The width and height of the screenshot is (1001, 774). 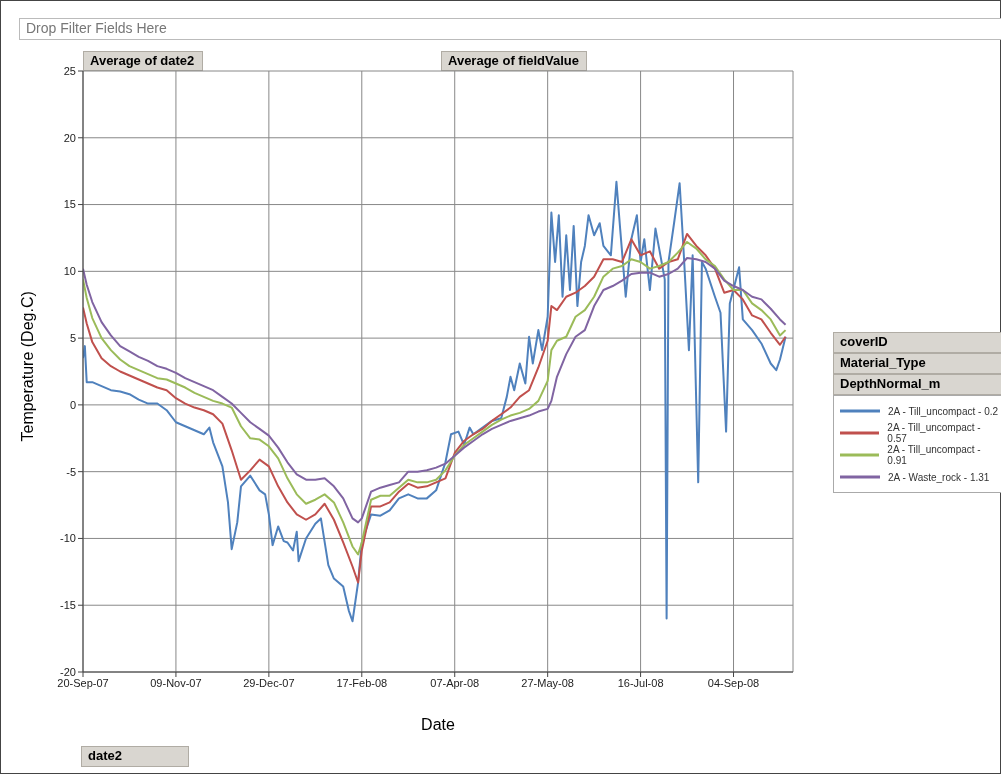 What do you see at coordinates (69, 70) in the screenshot?
I see `y-tick-label: 25` at bounding box center [69, 70].